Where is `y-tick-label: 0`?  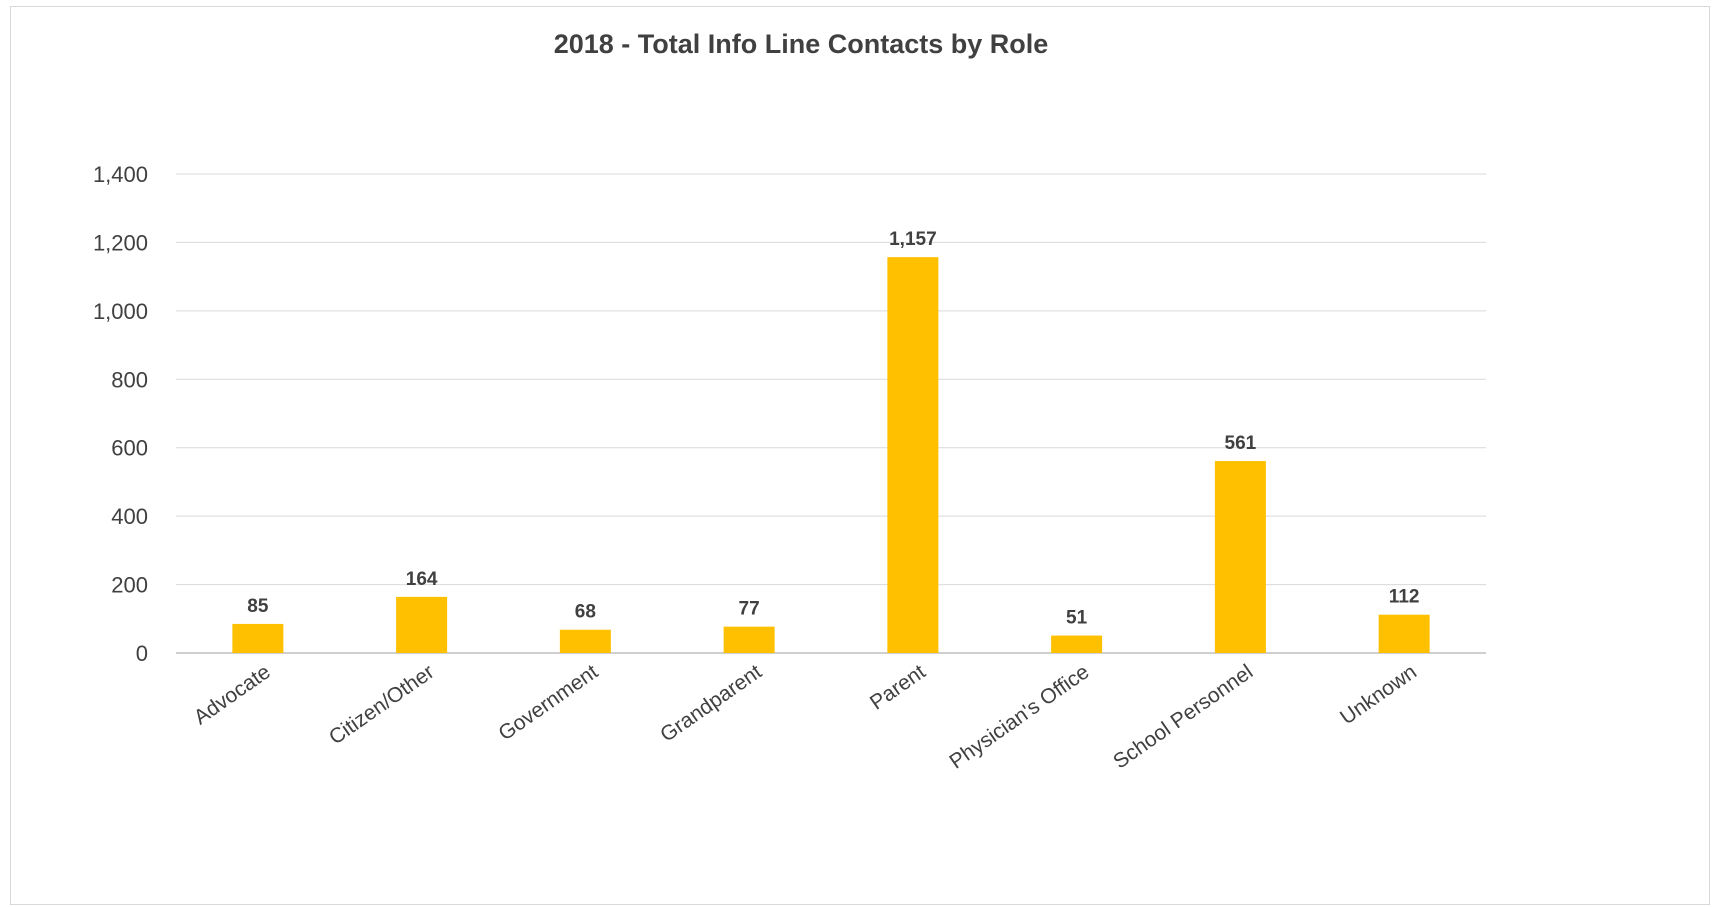
y-tick-label: 0 is located at coordinates (142, 653).